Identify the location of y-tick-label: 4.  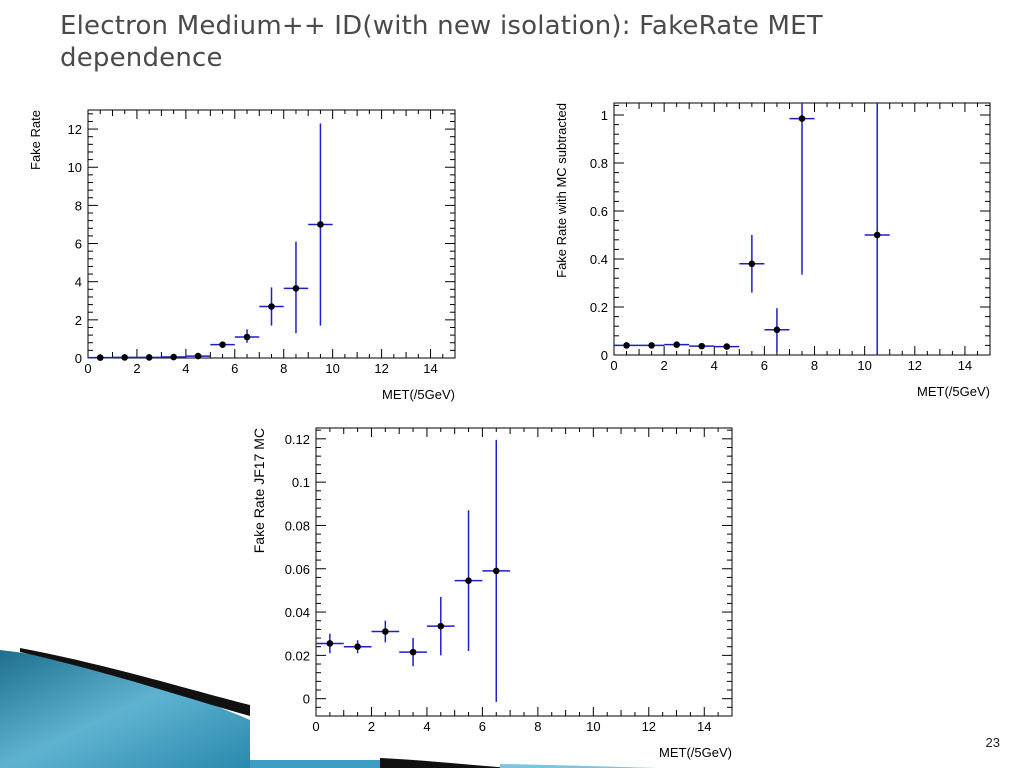
(78, 282).